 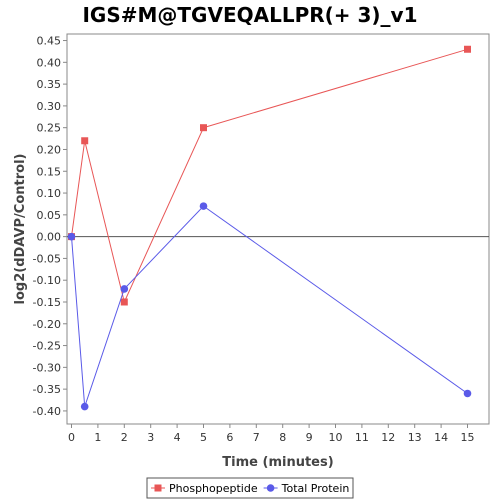 What do you see at coordinates (49, 84) in the screenshot?
I see `y-tick-label: 0.35` at bounding box center [49, 84].